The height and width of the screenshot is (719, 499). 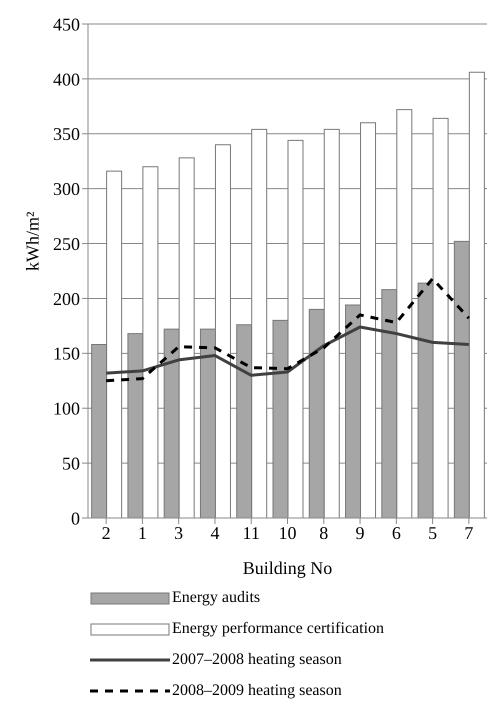 I want to click on x-tick-label: 7, so click(x=469, y=532).